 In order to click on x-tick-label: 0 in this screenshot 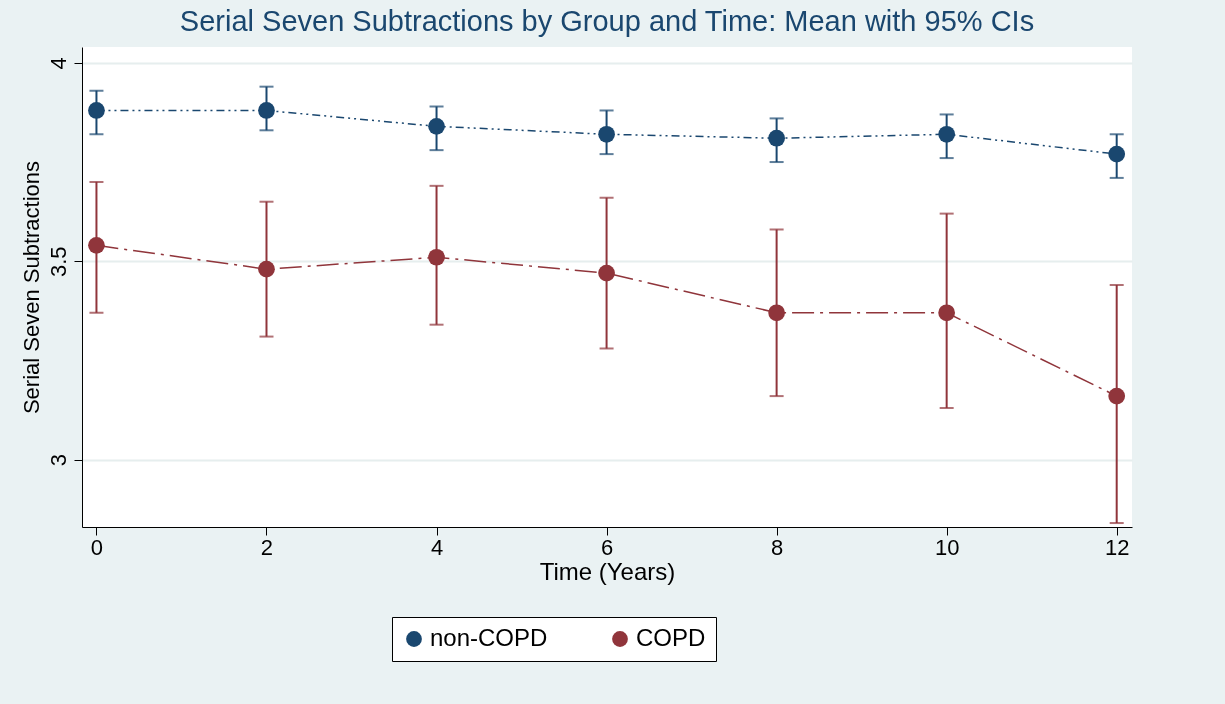, I will do `click(97, 547)`.